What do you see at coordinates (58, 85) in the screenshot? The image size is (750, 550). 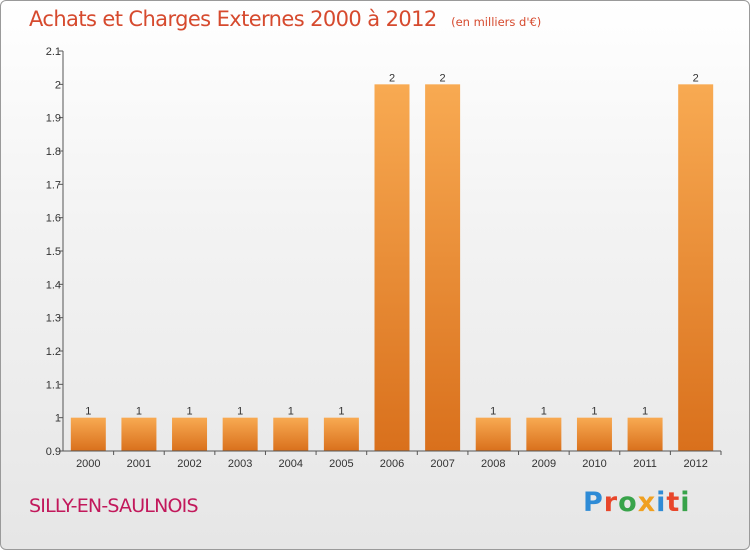 I see `y-tick-label: 2` at bounding box center [58, 85].